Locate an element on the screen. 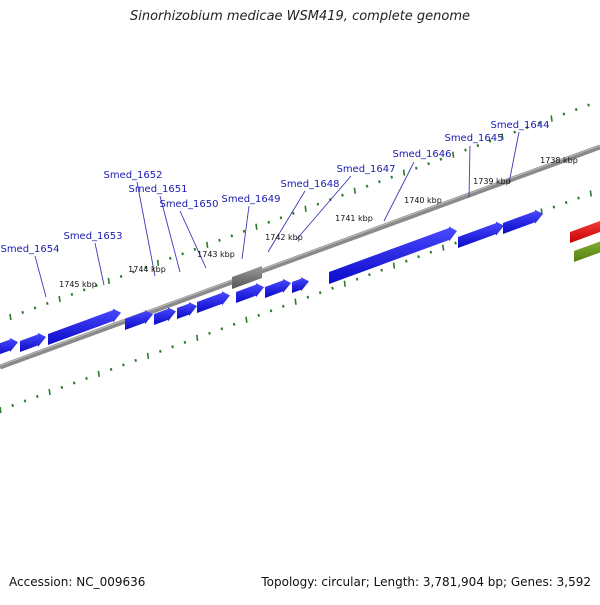  gene-label: Smed_1654 is located at coordinates (29, 249).